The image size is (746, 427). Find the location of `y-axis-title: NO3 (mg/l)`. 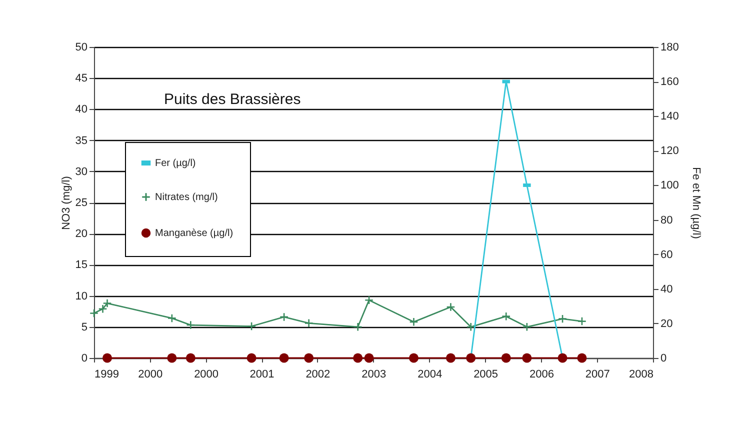

y-axis-title: NO3 (mg/l) is located at coordinates (66, 203).